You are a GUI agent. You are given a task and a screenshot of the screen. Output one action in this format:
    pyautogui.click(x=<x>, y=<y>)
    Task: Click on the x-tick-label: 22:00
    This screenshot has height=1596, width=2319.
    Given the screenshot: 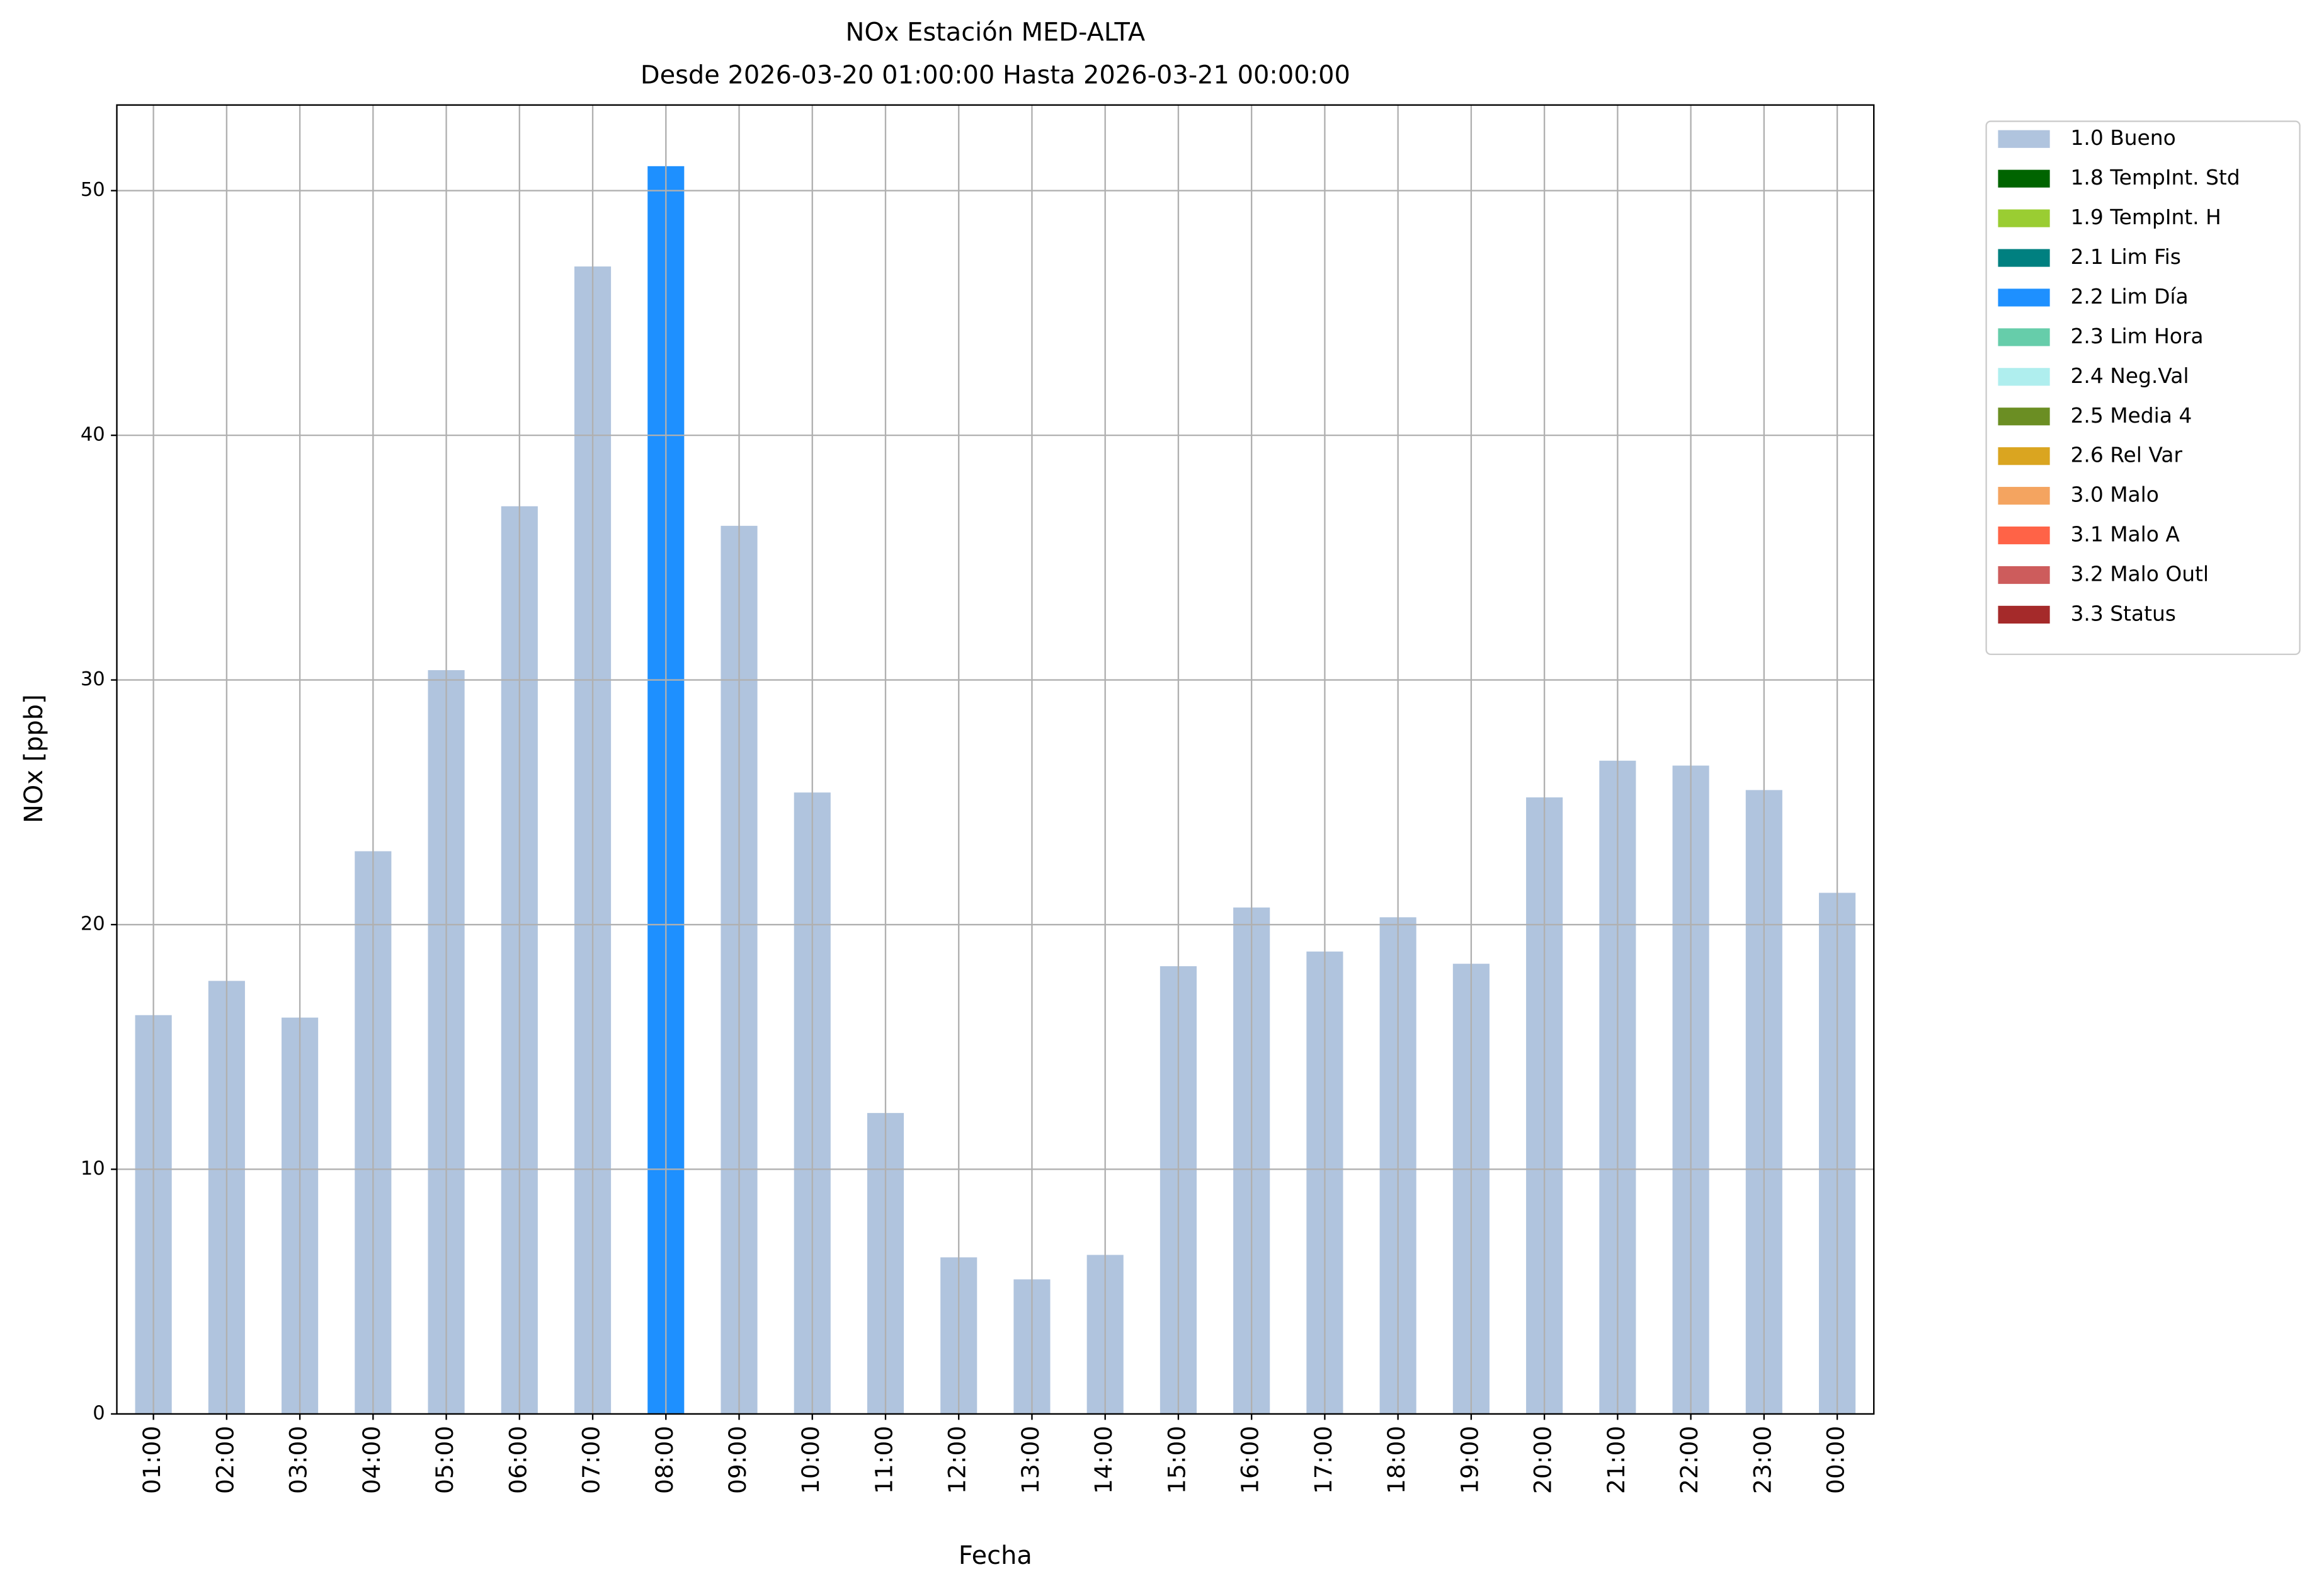 What is the action you would take?
    pyautogui.click(x=1689, y=1460)
    